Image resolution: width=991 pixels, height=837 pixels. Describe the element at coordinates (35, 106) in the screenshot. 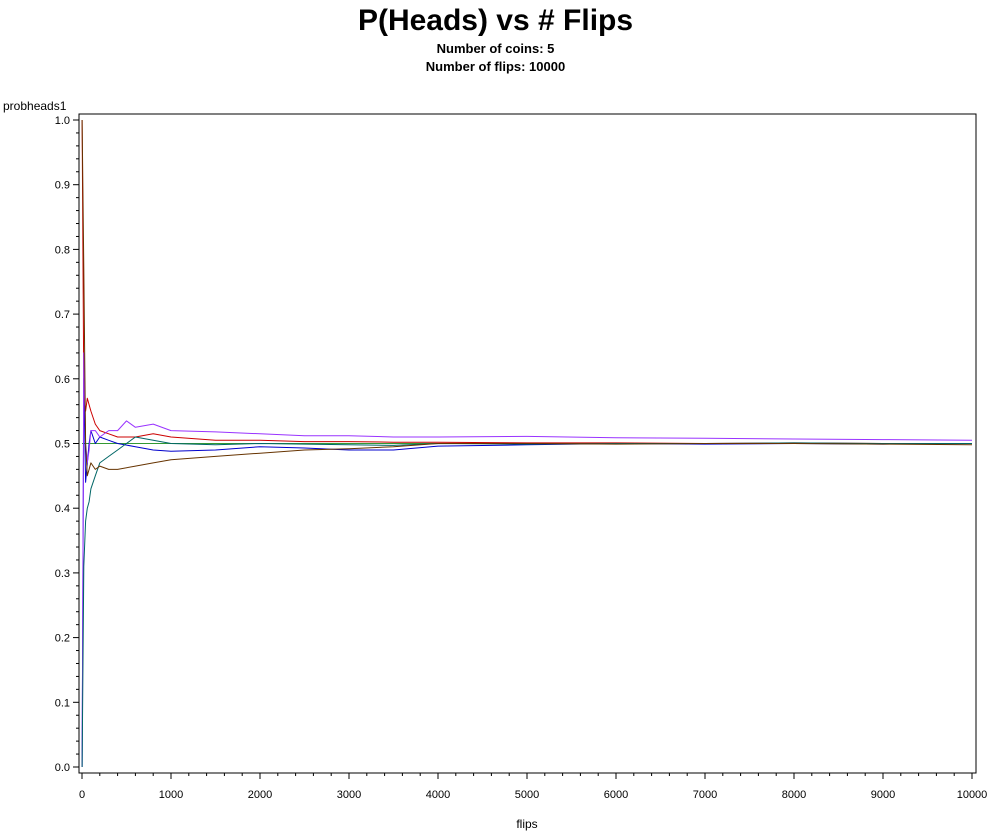

I see `y-axis-label: probheads1` at that location.